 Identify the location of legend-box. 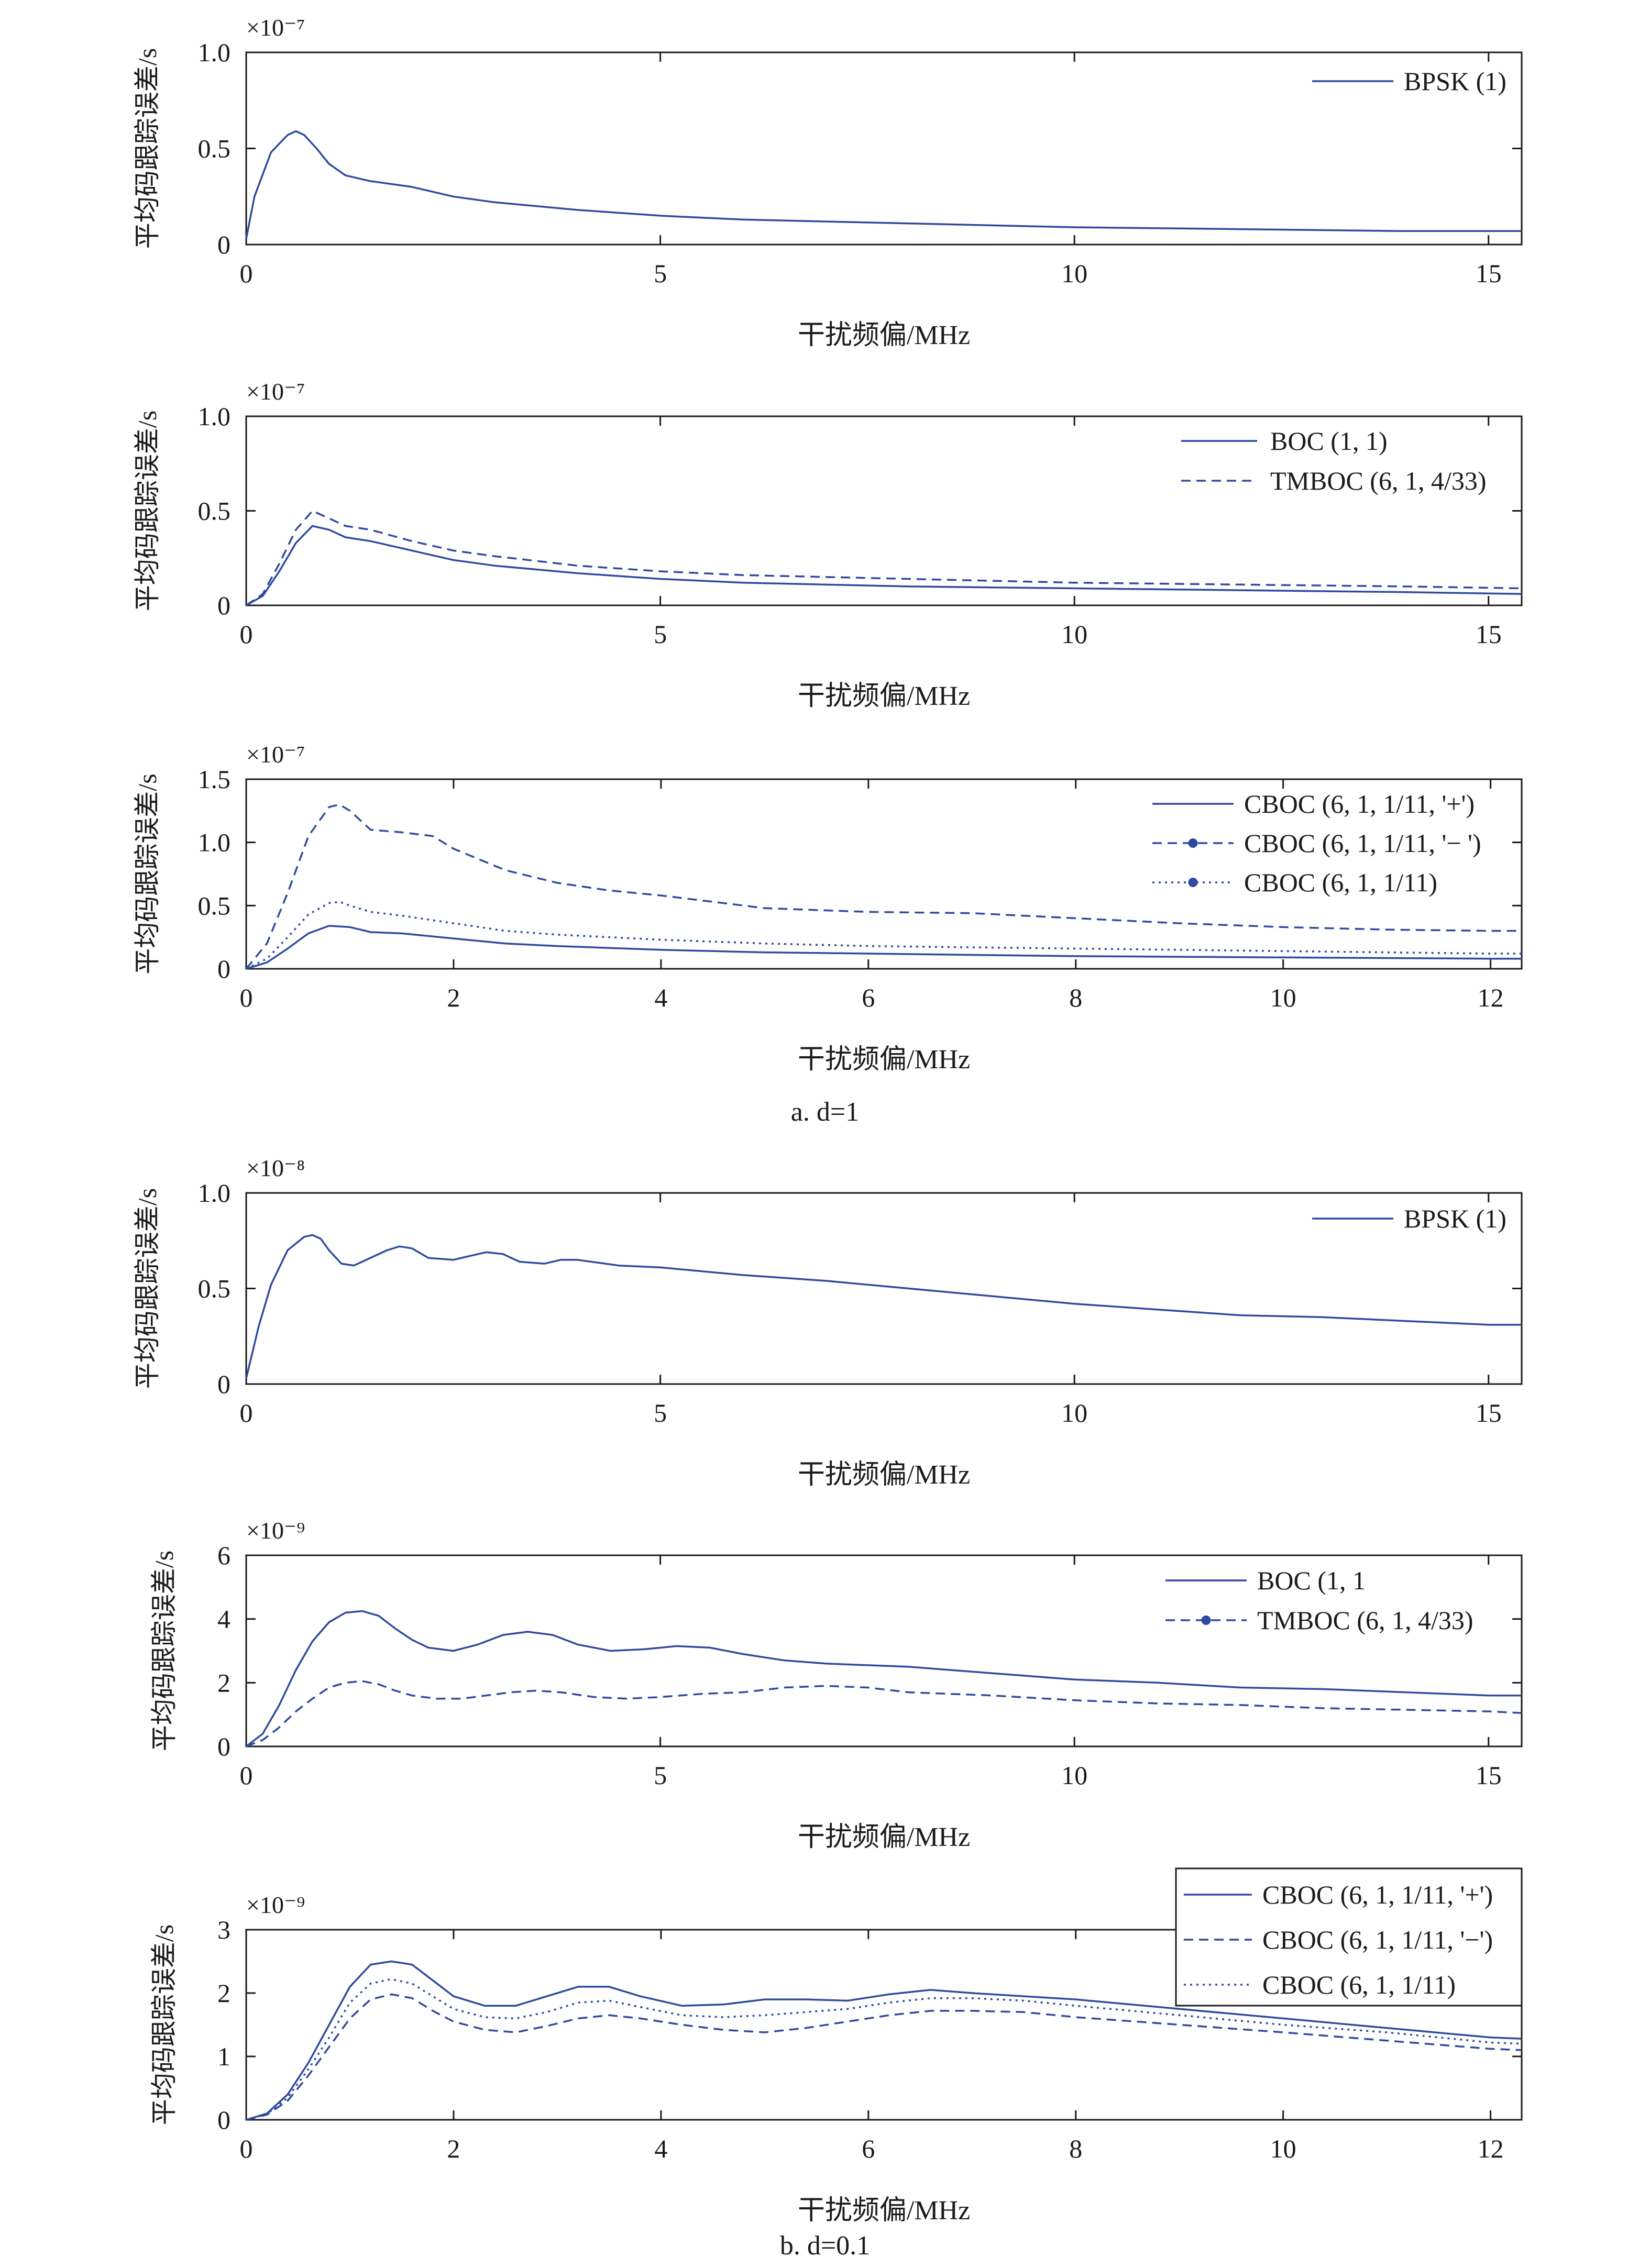
(1349, 1937).